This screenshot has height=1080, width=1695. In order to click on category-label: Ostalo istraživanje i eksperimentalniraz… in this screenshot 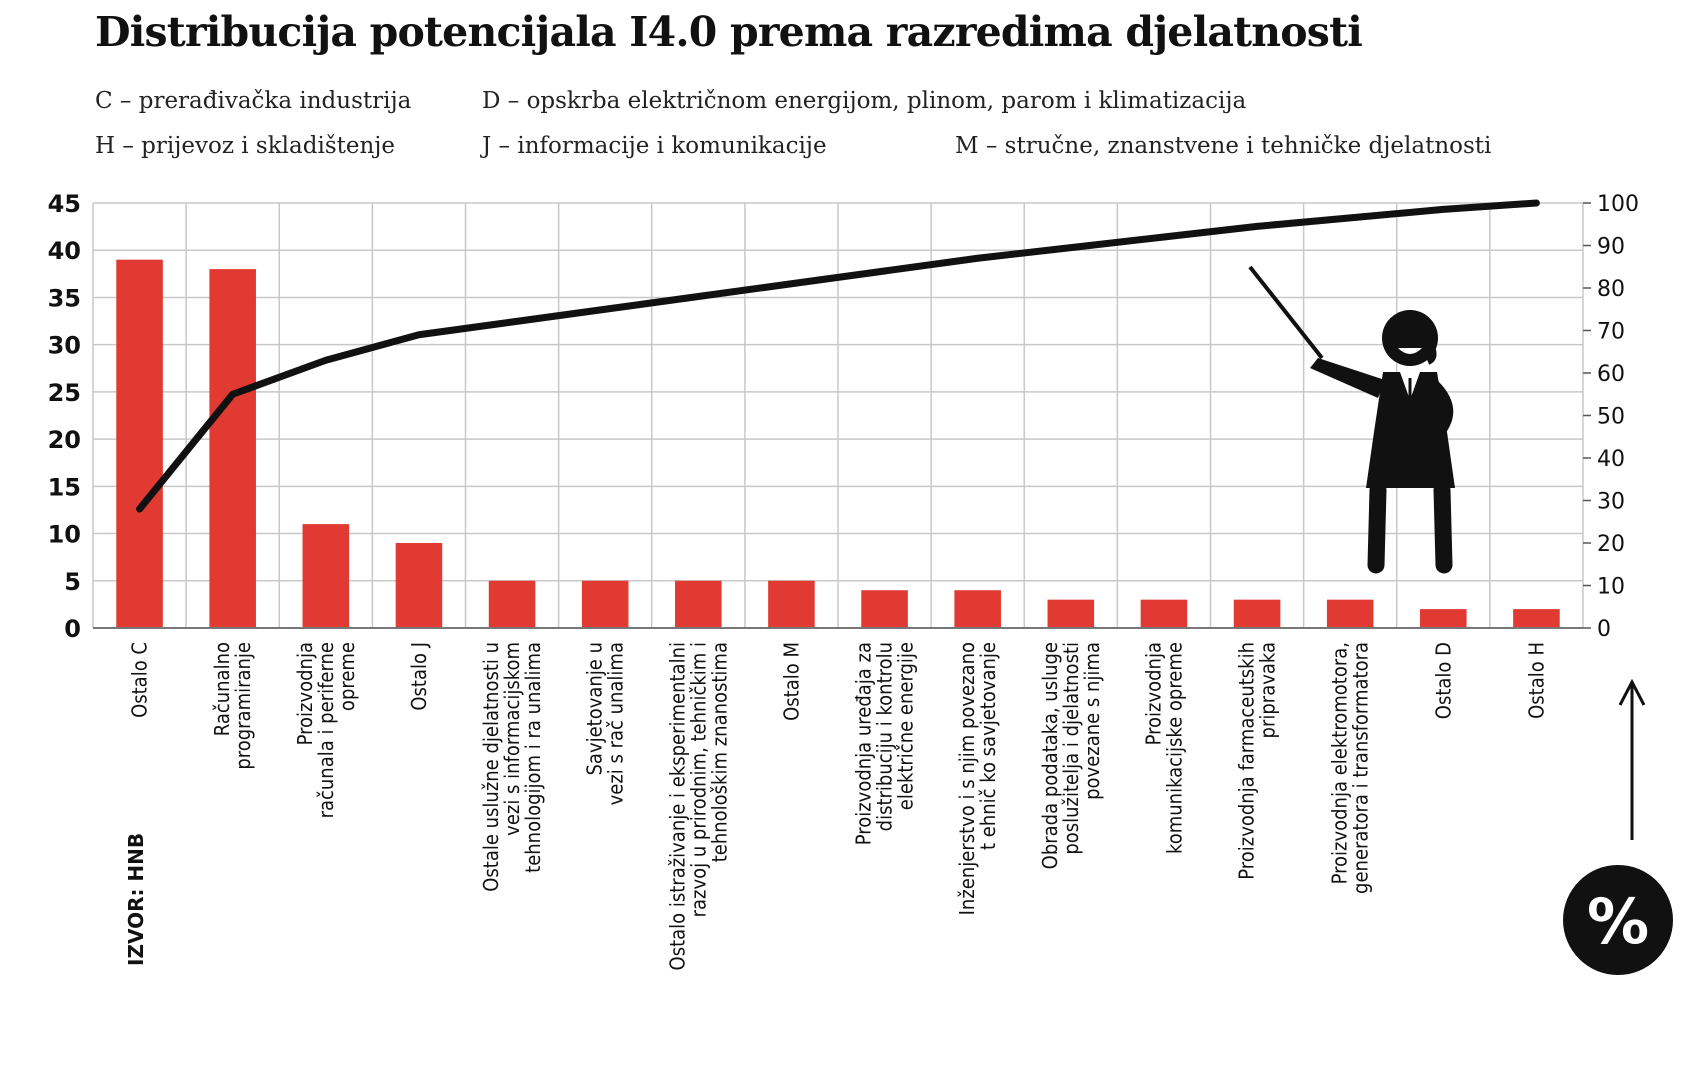, I will do `click(698, 806)`.